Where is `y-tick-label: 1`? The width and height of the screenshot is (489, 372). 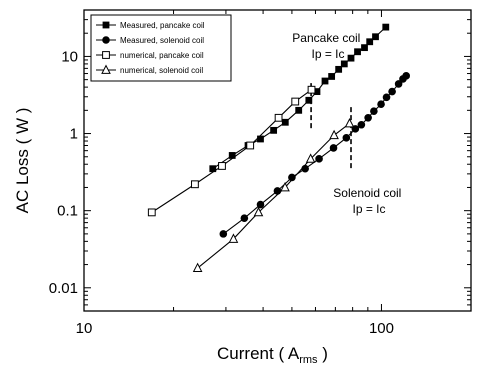
y-tick-label: 1 is located at coordinates (74, 134).